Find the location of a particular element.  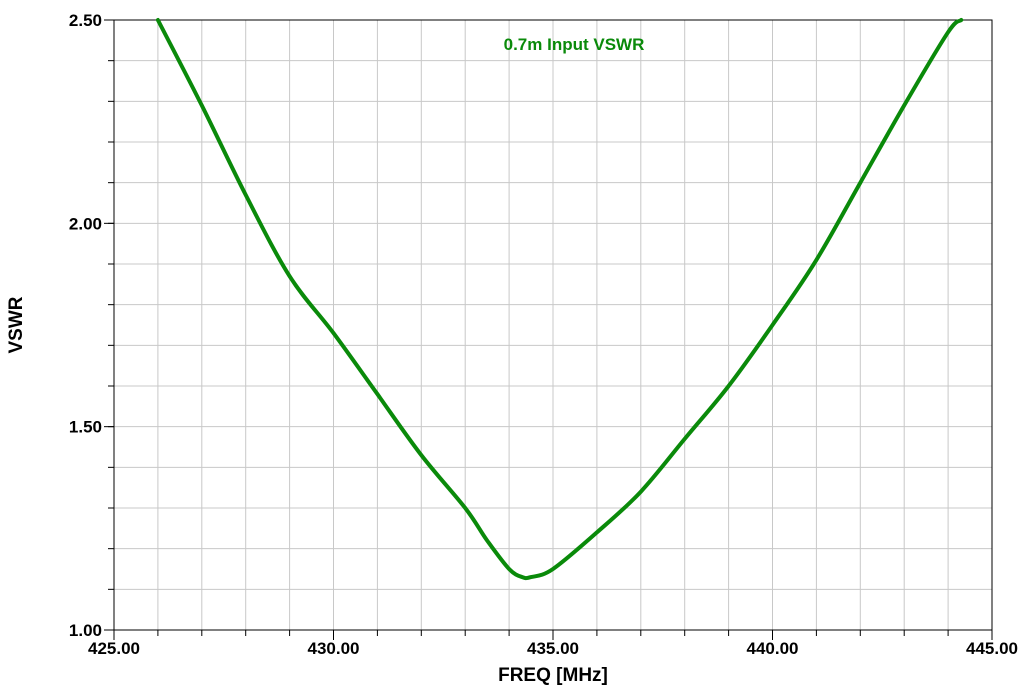

y-tick-label: 1.50 is located at coordinates (85, 427).